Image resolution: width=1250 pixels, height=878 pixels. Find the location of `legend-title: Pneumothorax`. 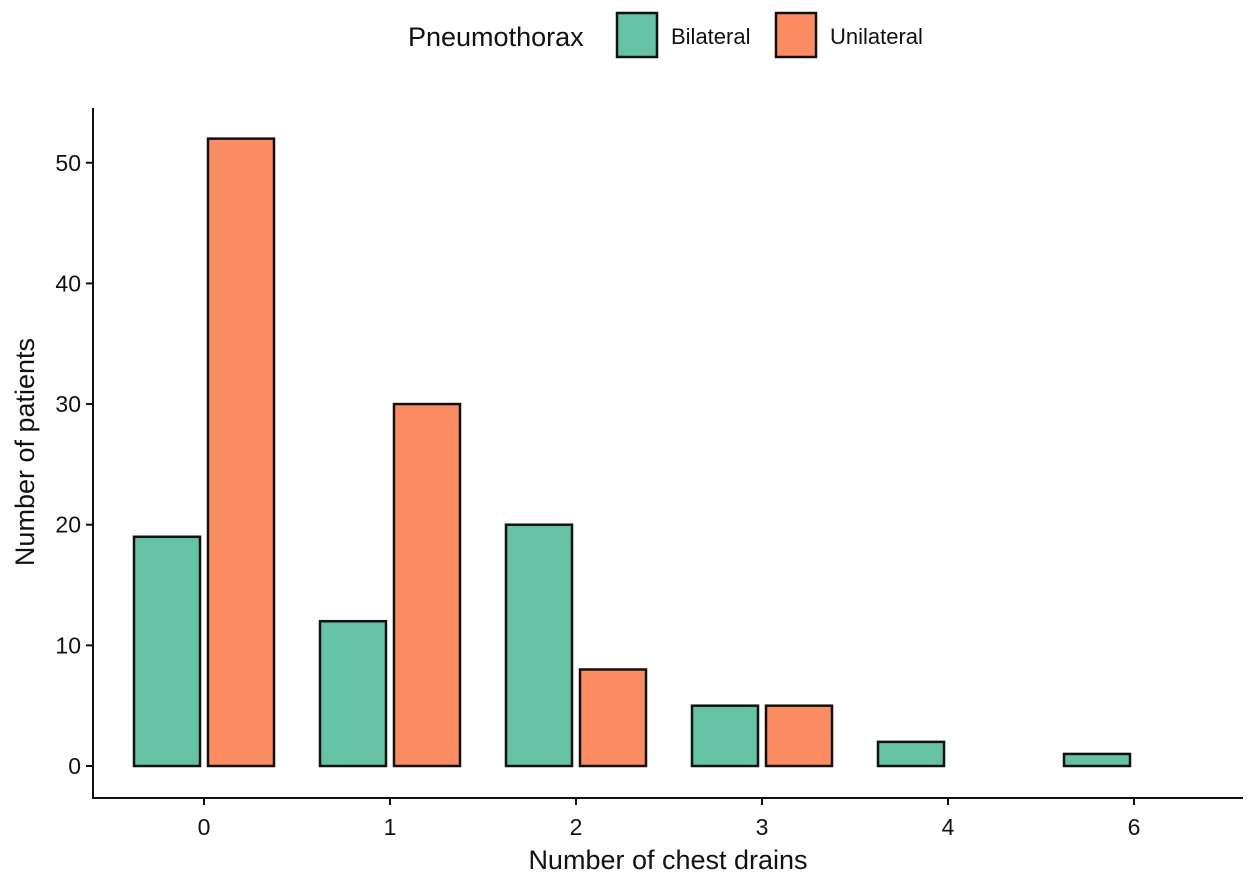

legend-title: Pneumothorax is located at coordinates (496, 37).